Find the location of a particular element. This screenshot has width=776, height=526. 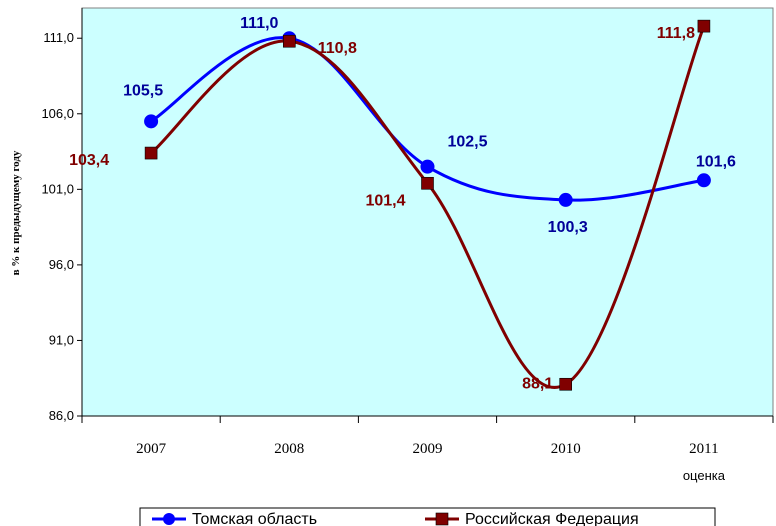

data-label: 111,0 is located at coordinates (259, 23).